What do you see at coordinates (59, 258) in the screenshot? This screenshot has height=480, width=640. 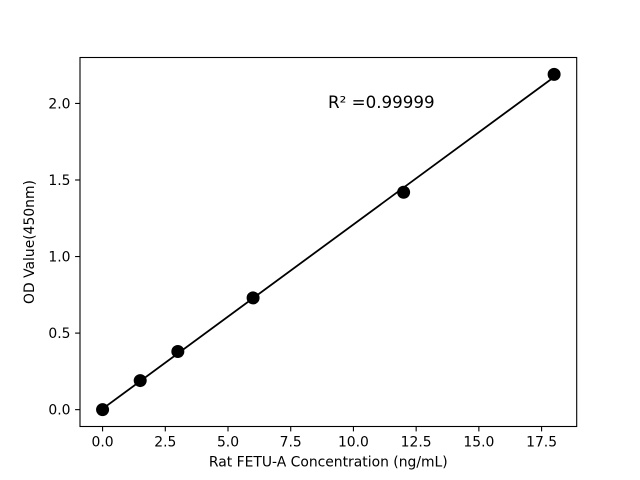 I see `y-tick-label: 1.0` at bounding box center [59, 258].